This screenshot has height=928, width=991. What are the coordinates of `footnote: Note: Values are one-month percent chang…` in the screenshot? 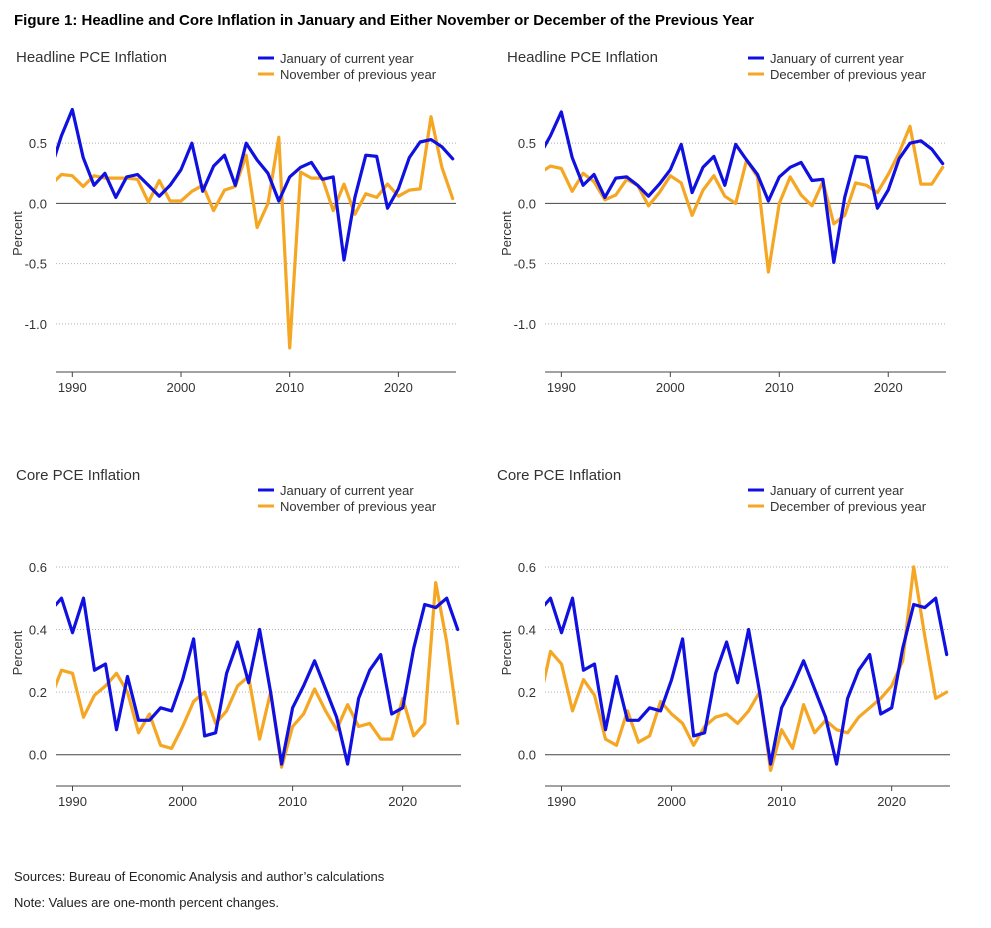 It's located at (146, 902).